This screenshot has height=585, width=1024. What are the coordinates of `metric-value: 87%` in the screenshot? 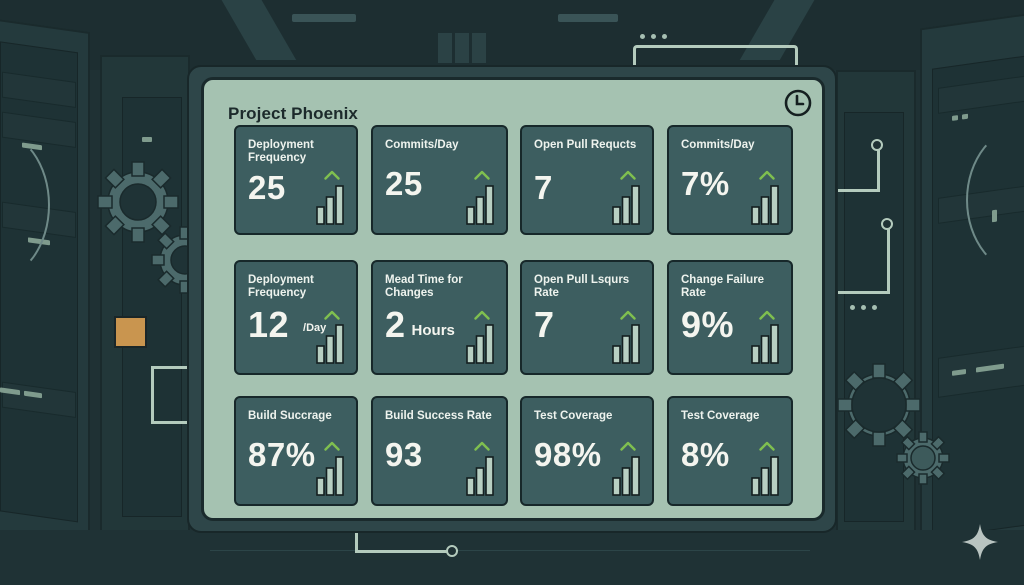 It's located at (282, 454).